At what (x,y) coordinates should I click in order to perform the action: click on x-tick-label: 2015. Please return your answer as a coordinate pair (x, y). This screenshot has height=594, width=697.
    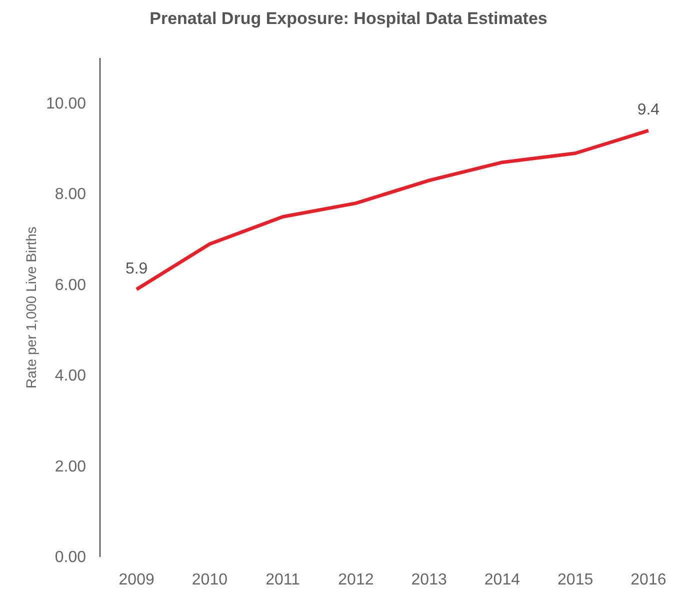
    Looking at the image, I should click on (576, 579).